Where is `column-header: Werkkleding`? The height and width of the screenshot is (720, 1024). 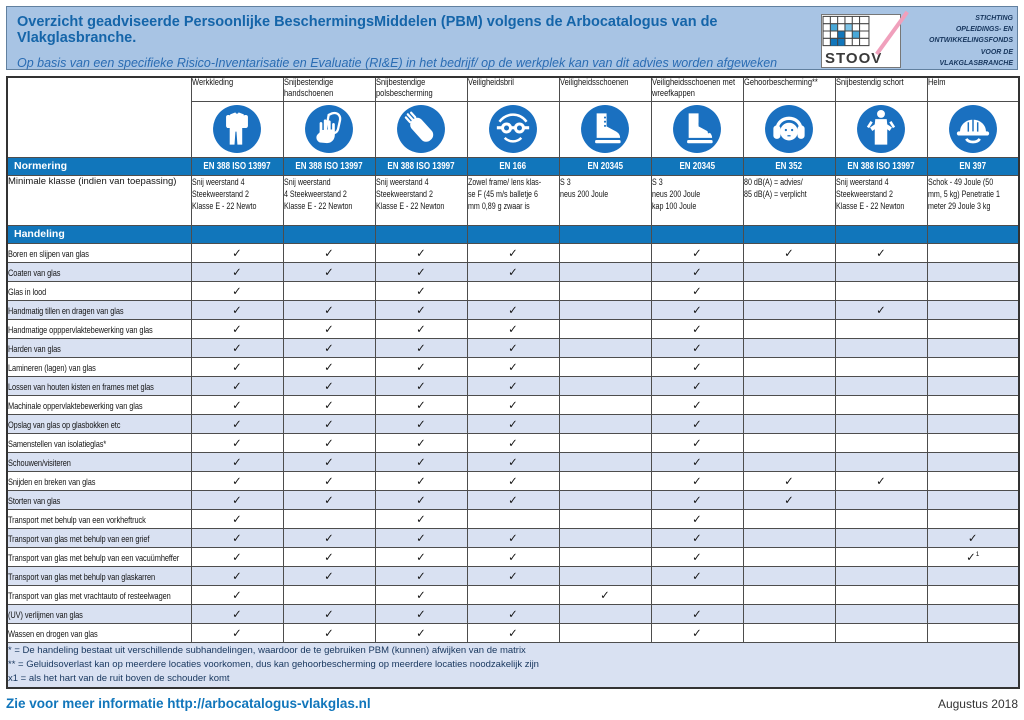 column-header: Werkkleding is located at coordinates (237, 89).